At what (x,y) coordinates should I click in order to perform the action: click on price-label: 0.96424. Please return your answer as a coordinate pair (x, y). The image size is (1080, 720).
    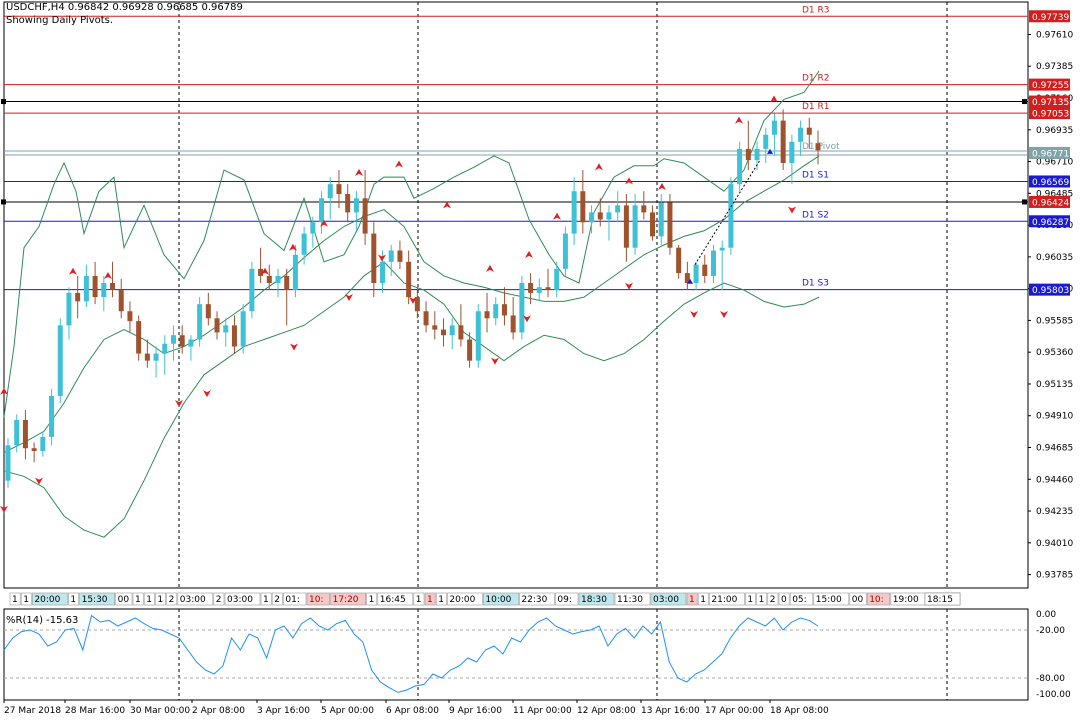
    Looking at the image, I should click on (1050, 203).